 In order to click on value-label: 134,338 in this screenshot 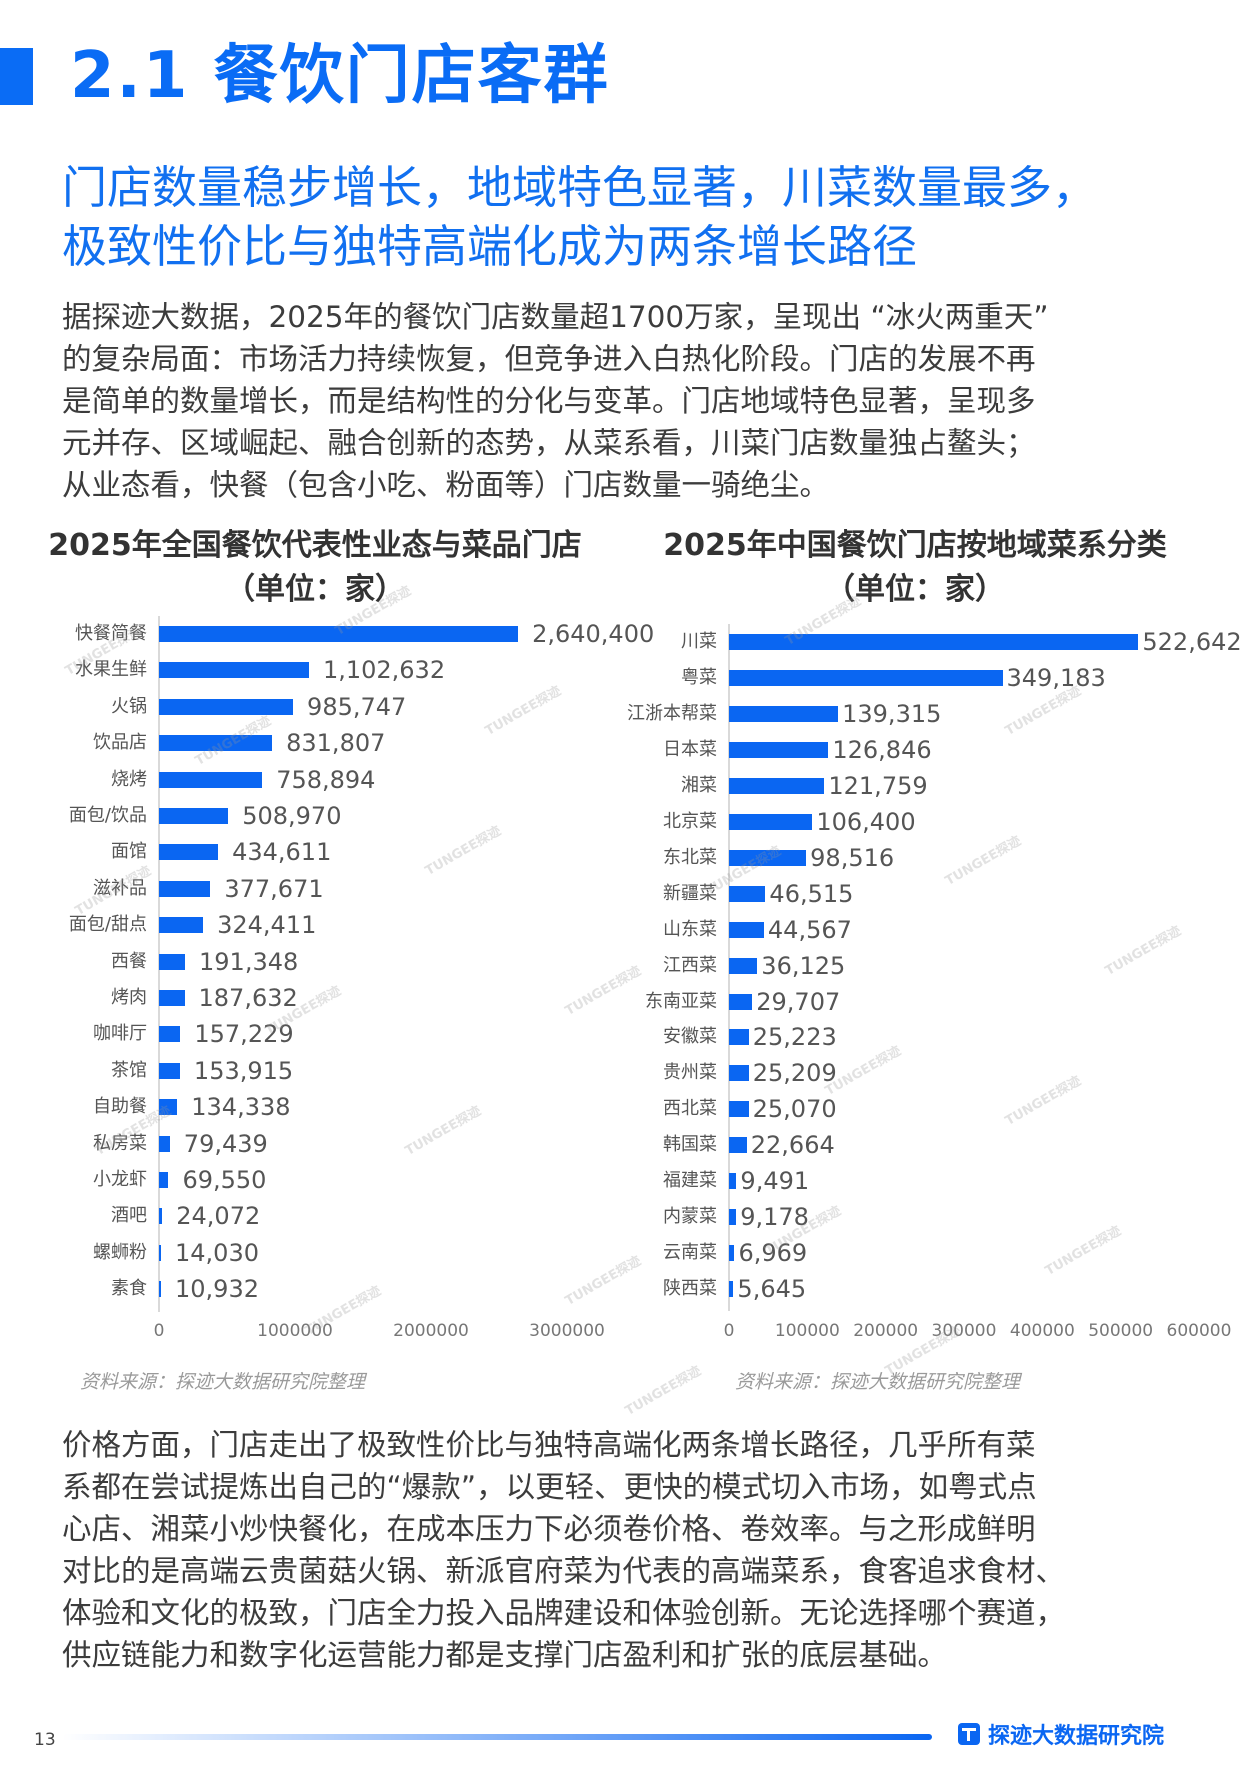, I will do `click(241, 1107)`.